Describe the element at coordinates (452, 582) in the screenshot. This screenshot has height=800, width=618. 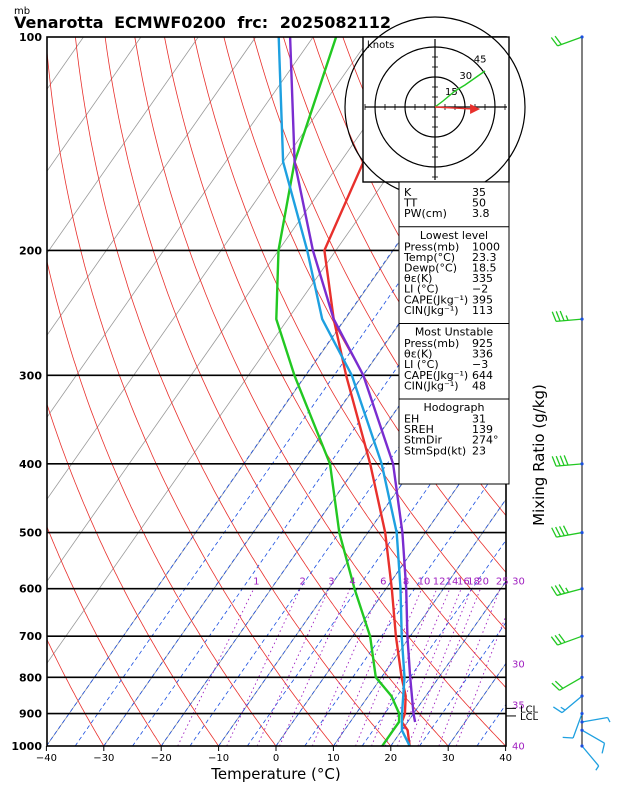
I see `mixing-ratio-label: 14` at that location.